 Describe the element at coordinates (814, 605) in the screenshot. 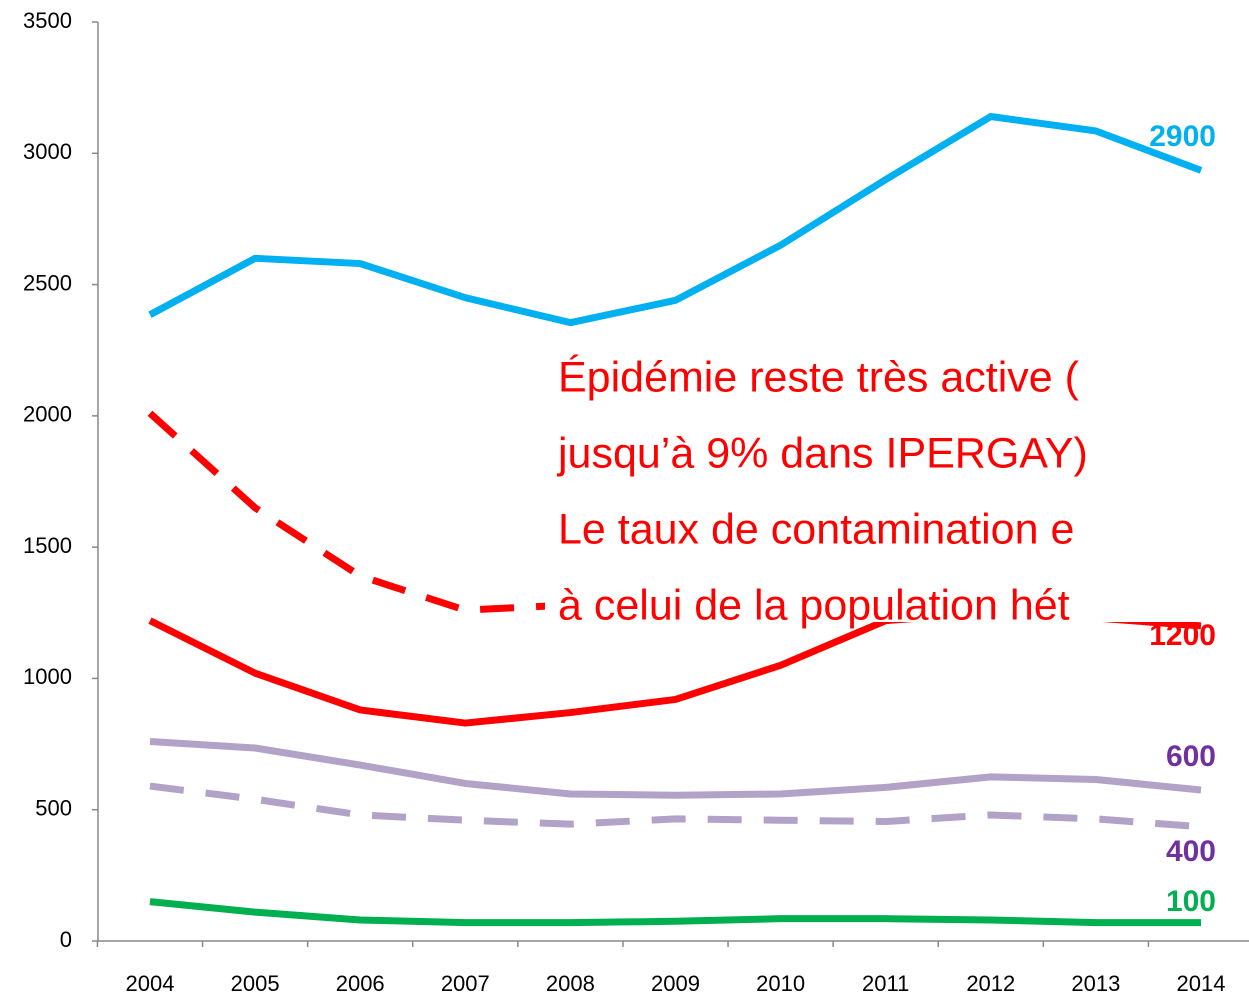

I see `annotation-text: à celui de la population hét` at that location.